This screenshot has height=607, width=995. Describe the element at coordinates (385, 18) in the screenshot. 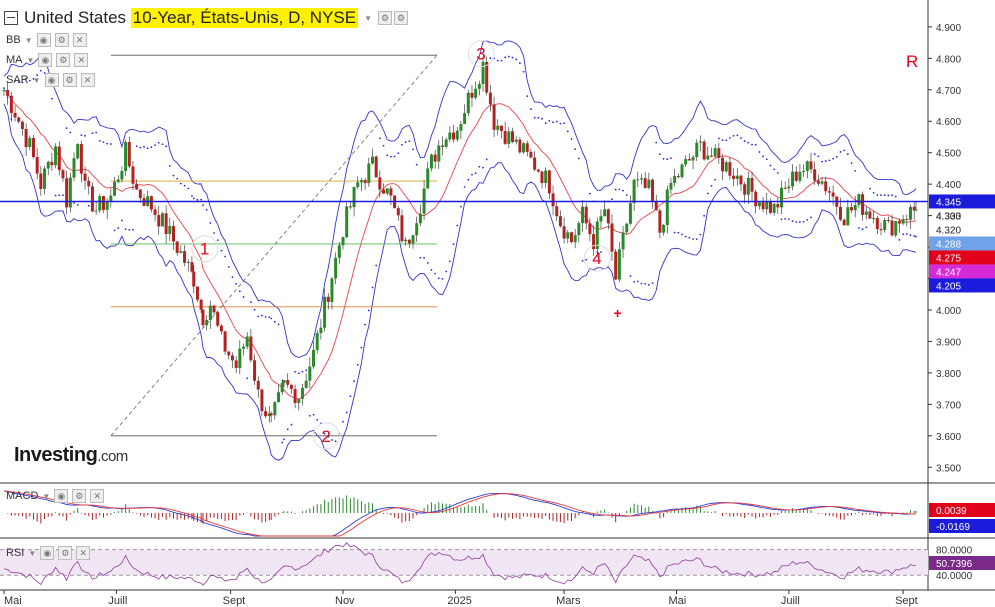

I see `settings-icon: ⚙` at that location.